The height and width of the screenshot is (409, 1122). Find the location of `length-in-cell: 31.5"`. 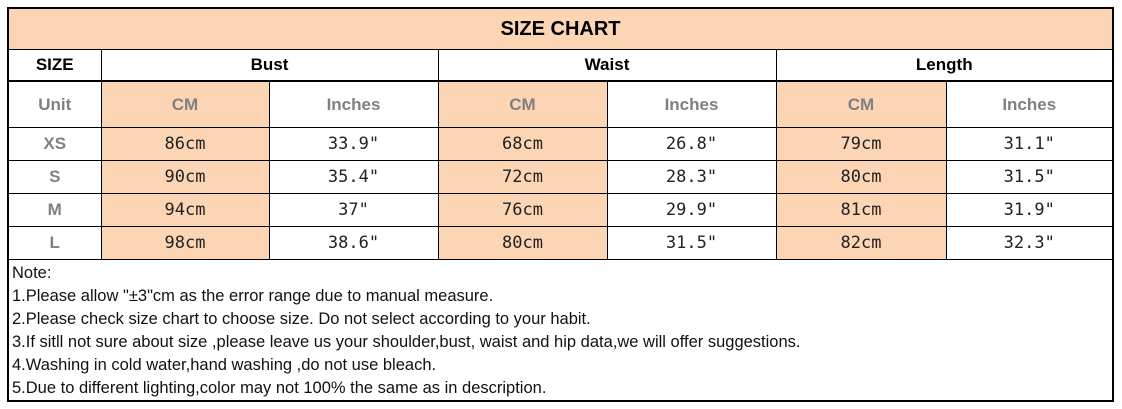

length-in-cell: 31.5" is located at coordinates (1028, 177).